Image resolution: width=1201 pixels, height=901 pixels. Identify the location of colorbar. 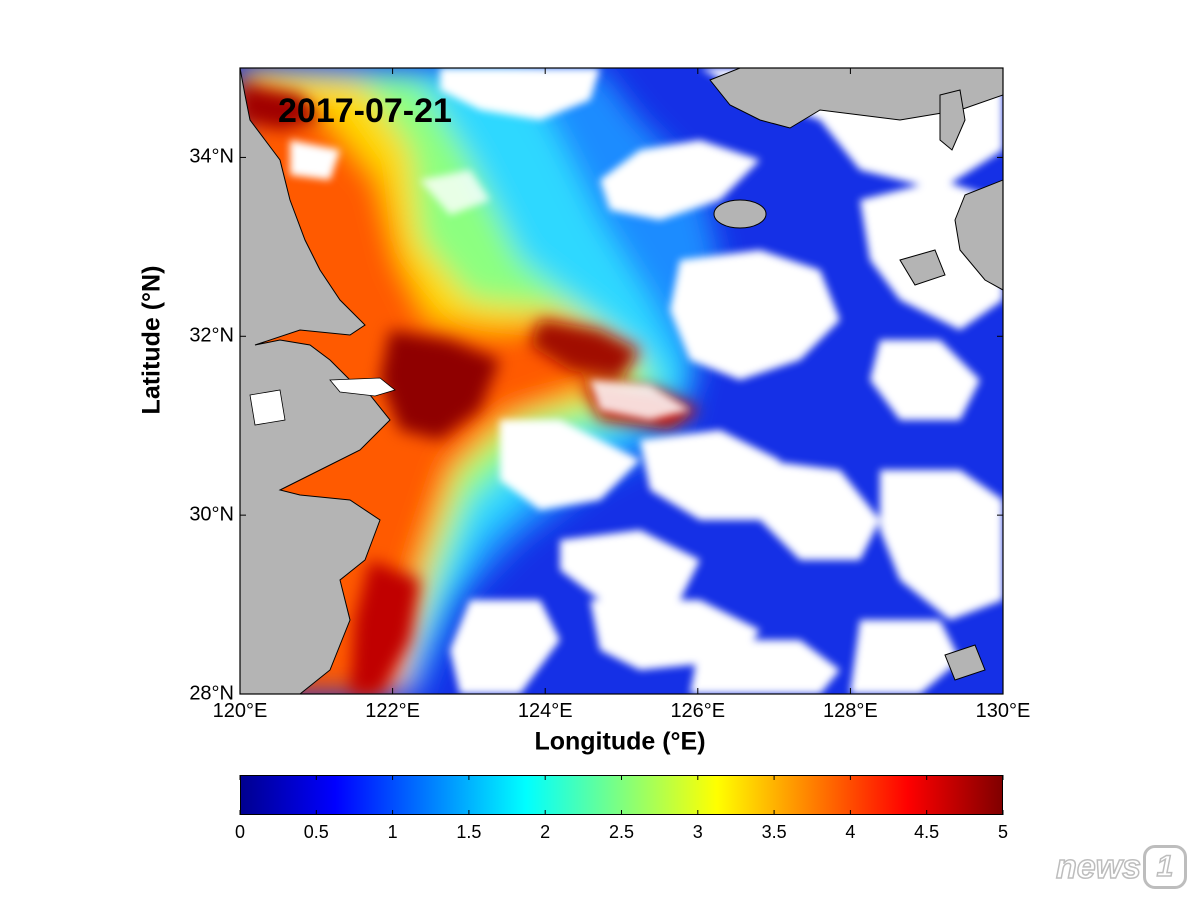
(621, 795).